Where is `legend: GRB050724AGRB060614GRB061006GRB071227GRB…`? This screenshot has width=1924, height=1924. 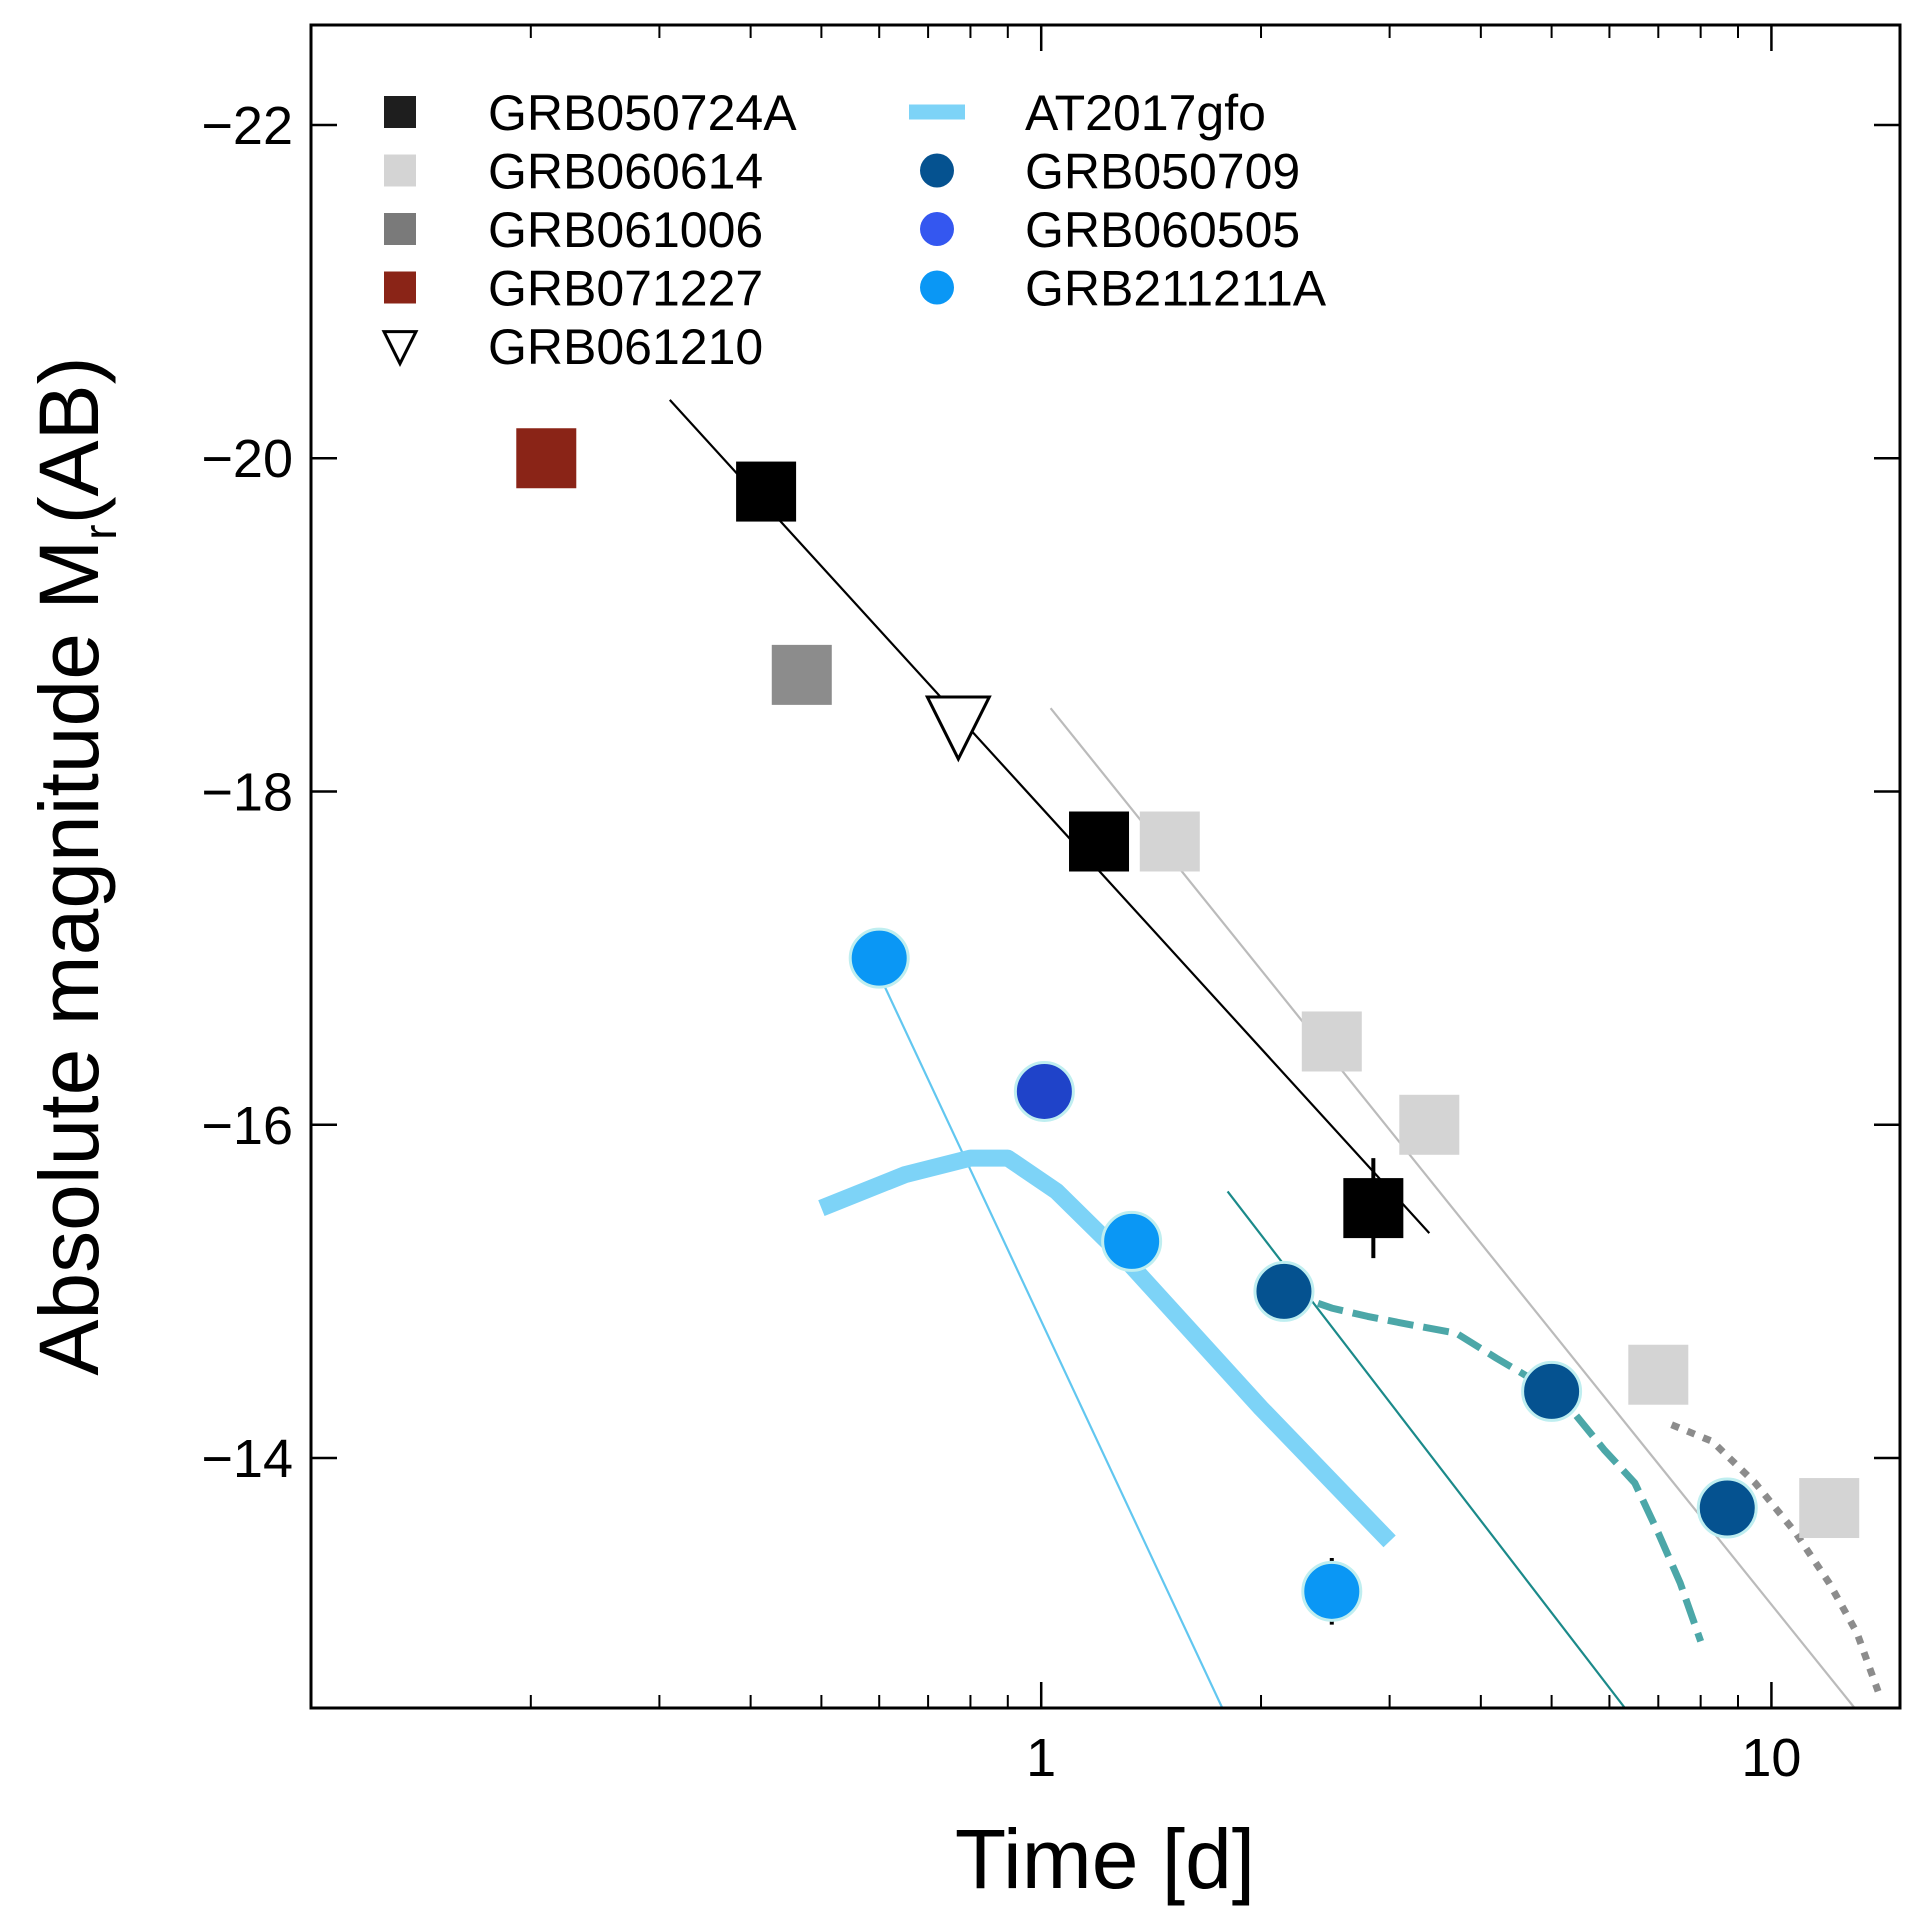 legend: GRB050724AGRB060614GRB061006GRB071227GRB… is located at coordinates (854, 230).